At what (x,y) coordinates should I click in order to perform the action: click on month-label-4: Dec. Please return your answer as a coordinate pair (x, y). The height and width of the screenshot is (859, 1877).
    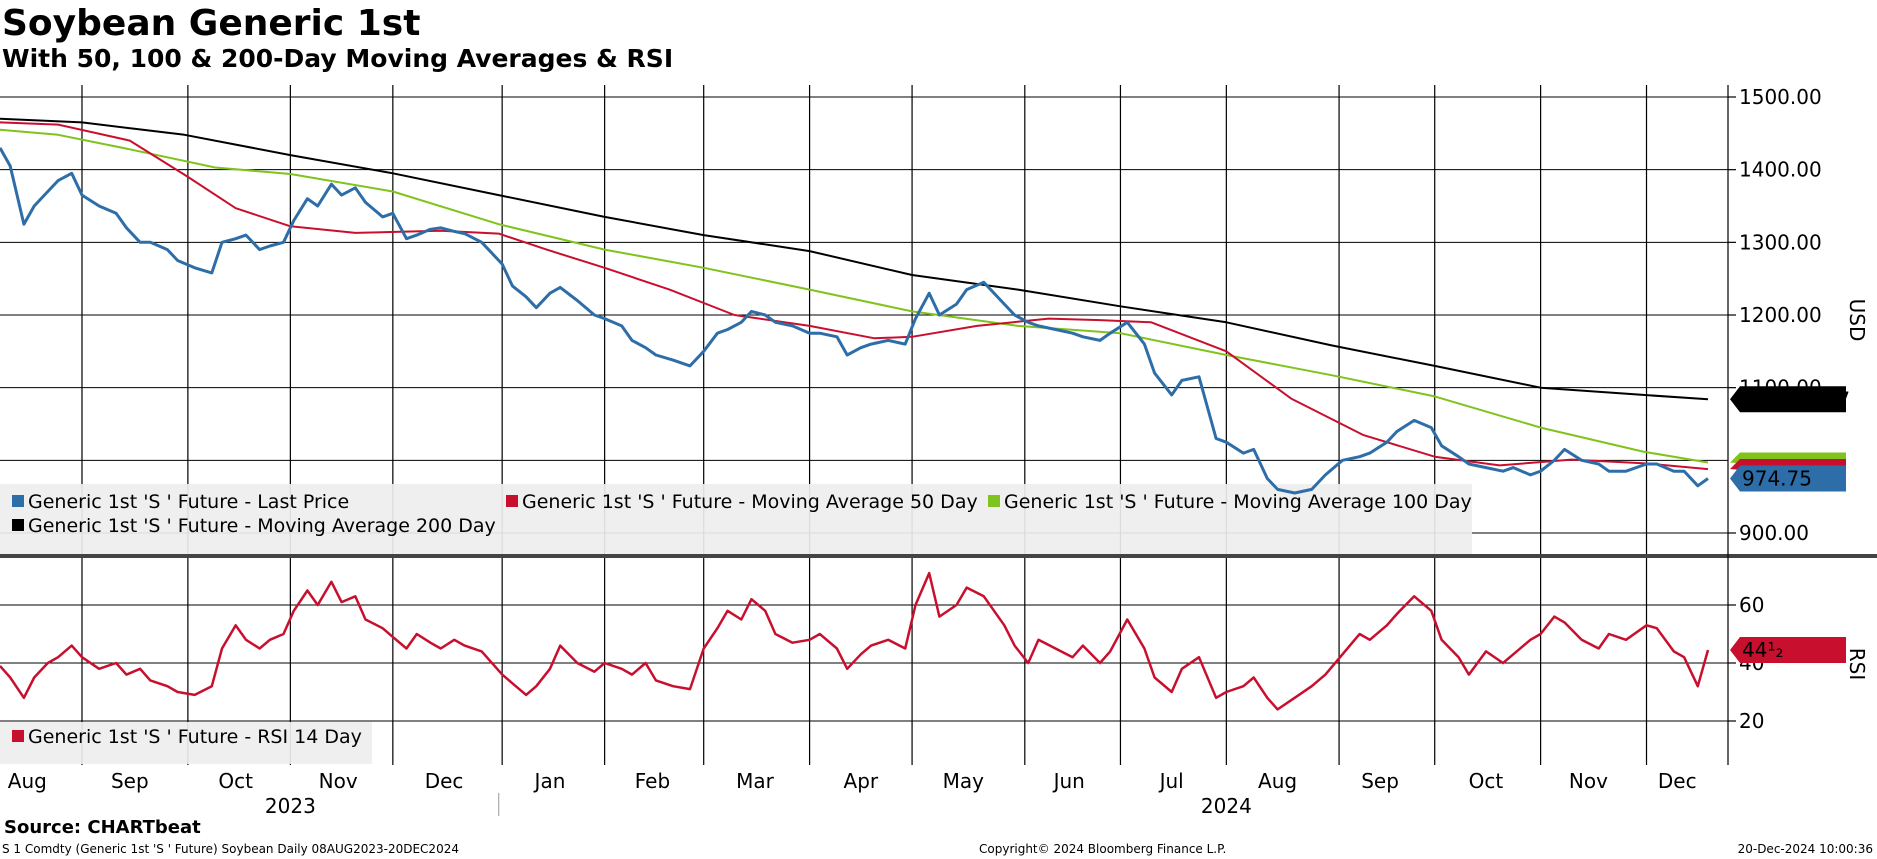
    Looking at the image, I should click on (444, 781).